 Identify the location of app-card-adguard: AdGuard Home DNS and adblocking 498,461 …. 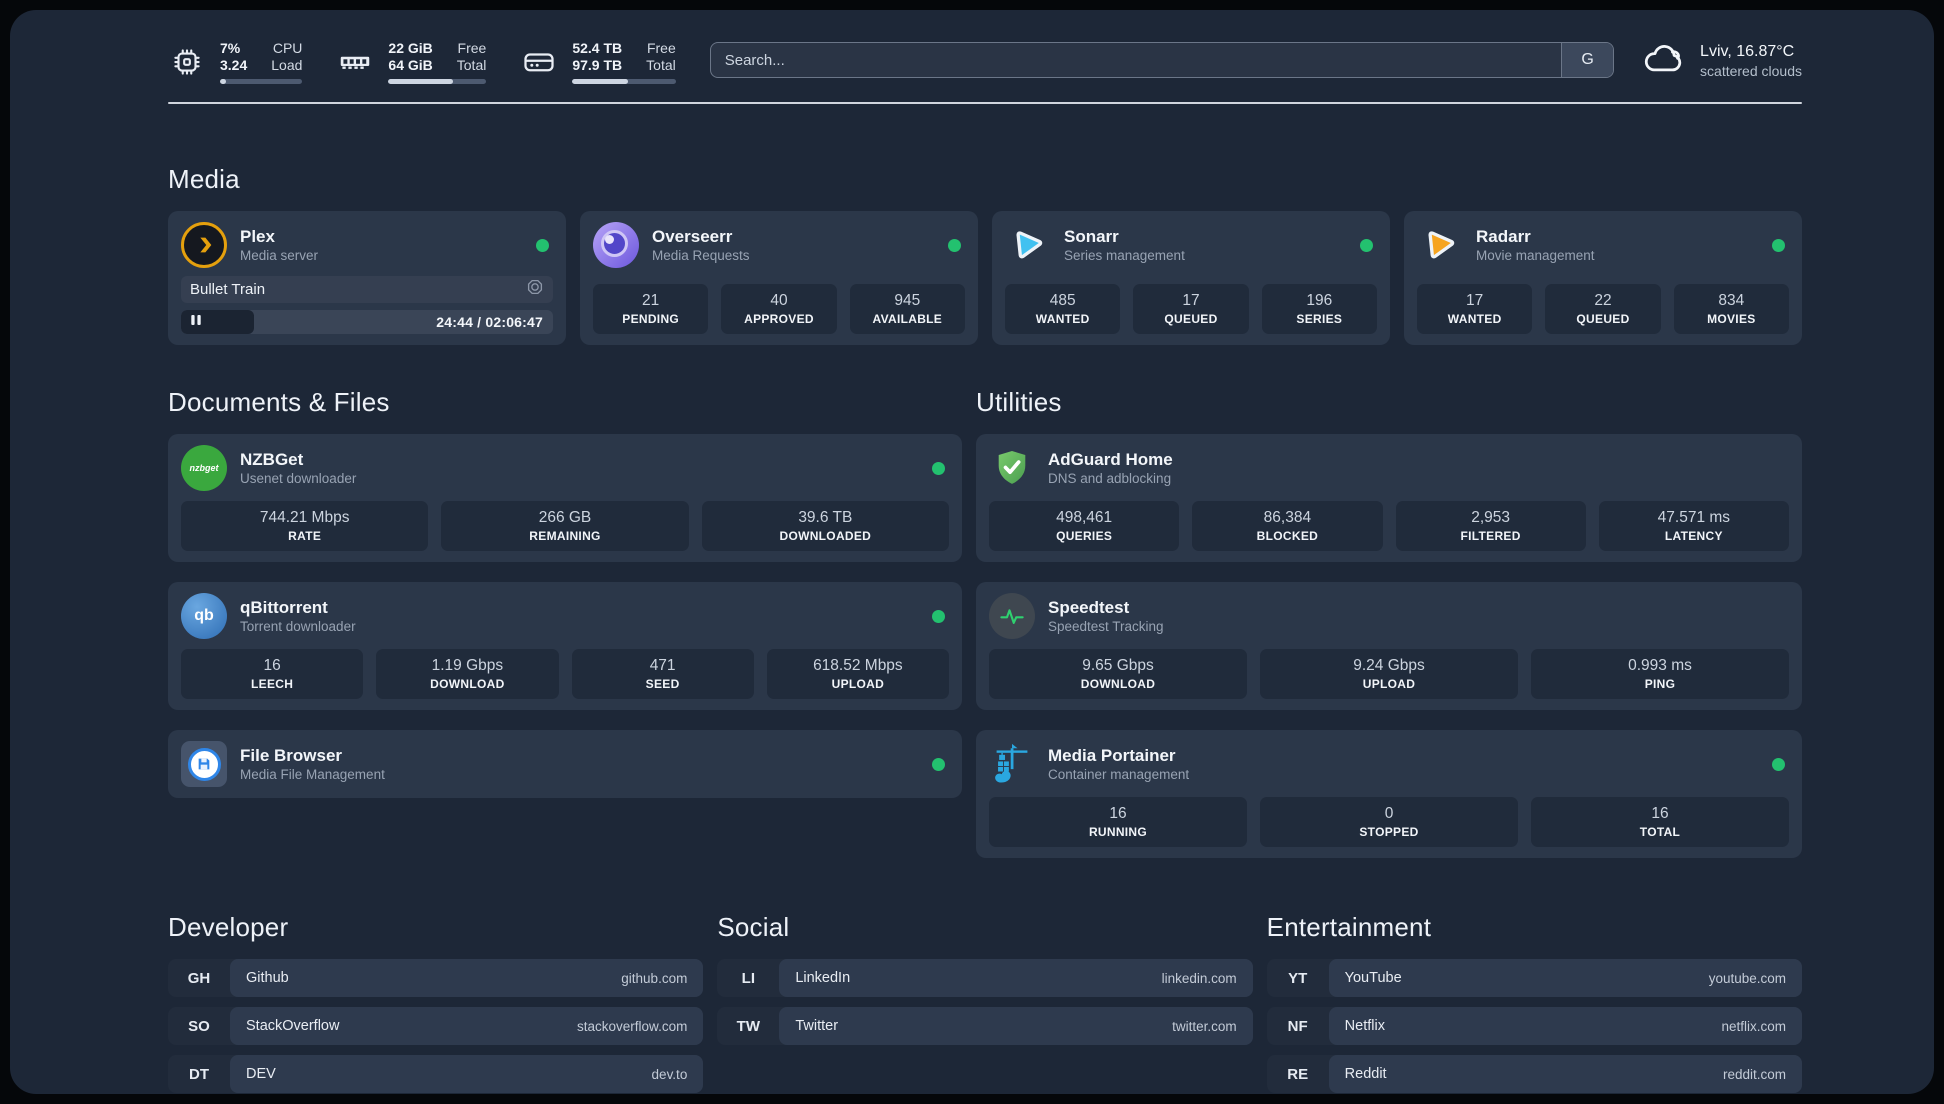
(1389, 498).